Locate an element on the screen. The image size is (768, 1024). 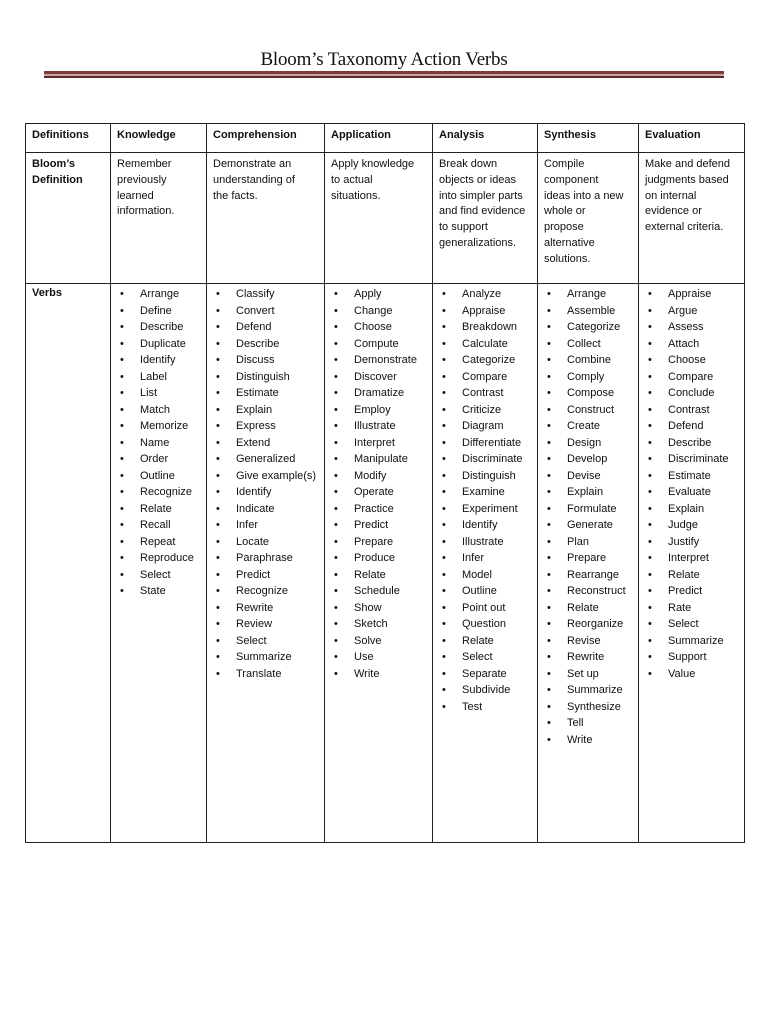
verb-text: Match is located at coordinates (155, 409).